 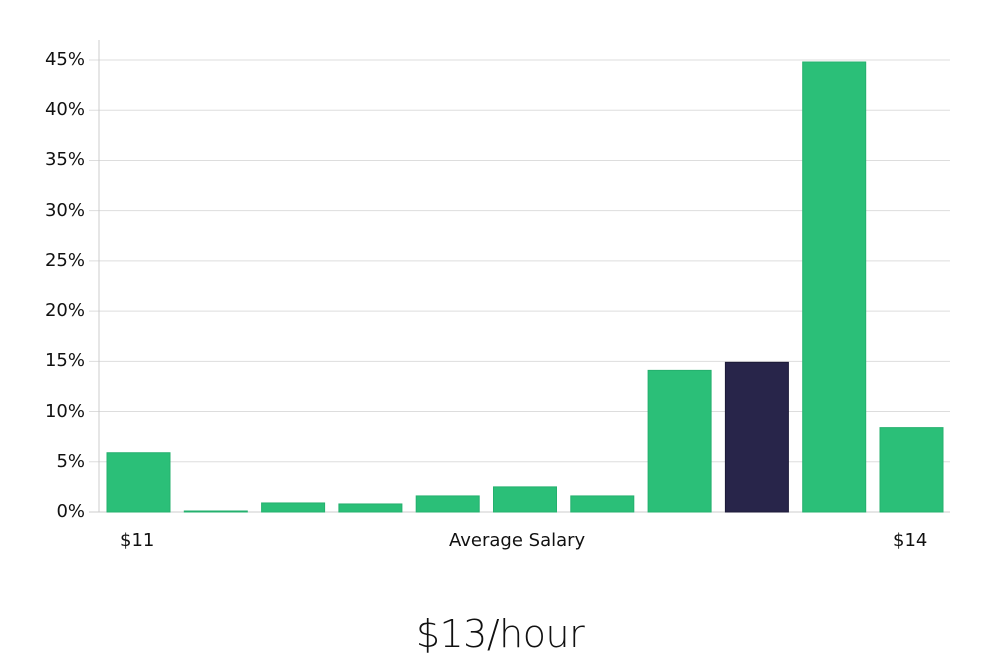 What do you see at coordinates (756, 437) in the screenshot?
I see `bar-highlighted` at bounding box center [756, 437].